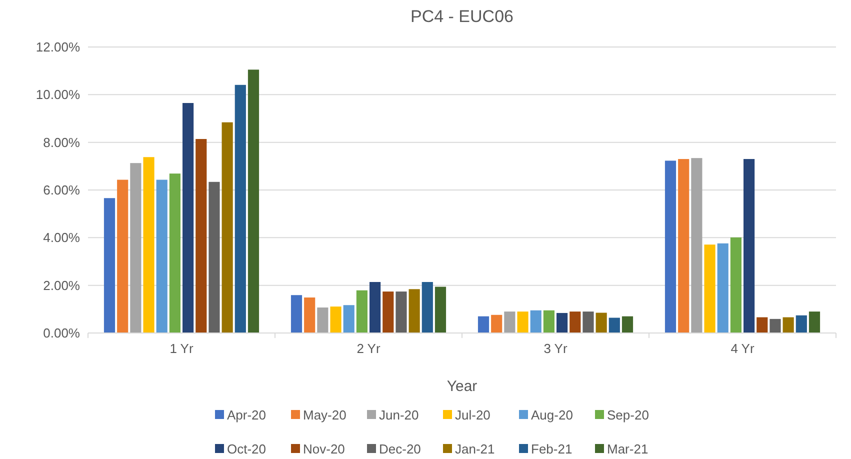 This screenshot has height=459, width=851. What do you see at coordinates (61, 238) in the screenshot?
I see `y-tick-label: 4.00%` at bounding box center [61, 238].